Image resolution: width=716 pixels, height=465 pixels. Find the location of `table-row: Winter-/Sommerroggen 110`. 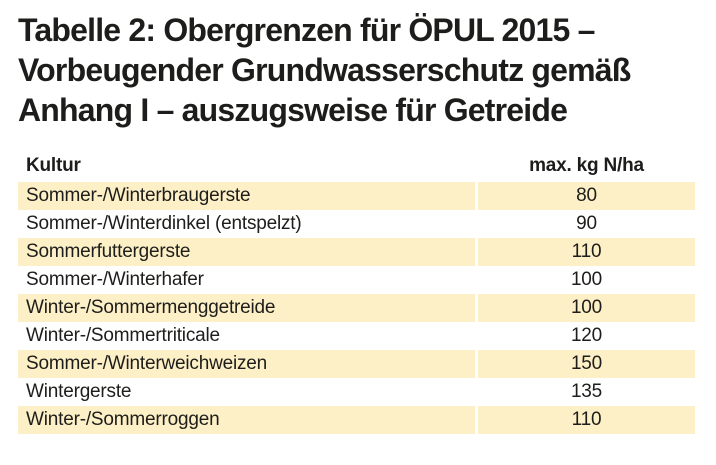

table-row: Winter-/Sommerroggen 110 is located at coordinates (356, 420).